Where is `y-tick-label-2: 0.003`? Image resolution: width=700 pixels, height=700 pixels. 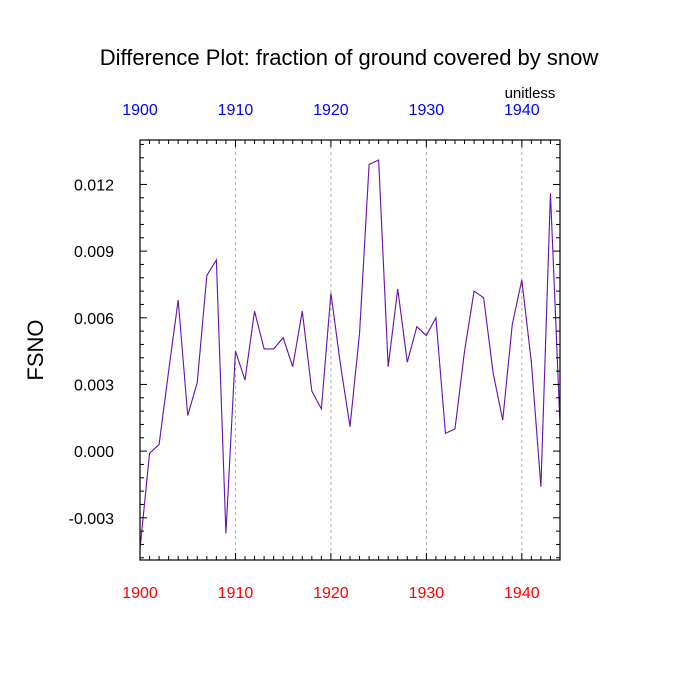
y-tick-label-2: 0.003 is located at coordinates (94, 385).